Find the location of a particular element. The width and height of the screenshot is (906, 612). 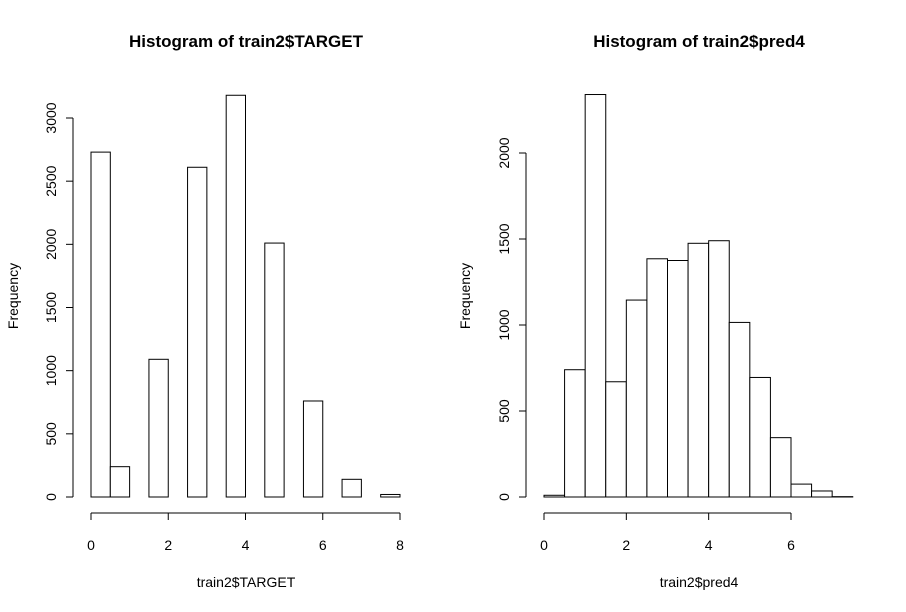

chart-title-pred4: Histogram of train2$pred4 is located at coordinates (699, 41).